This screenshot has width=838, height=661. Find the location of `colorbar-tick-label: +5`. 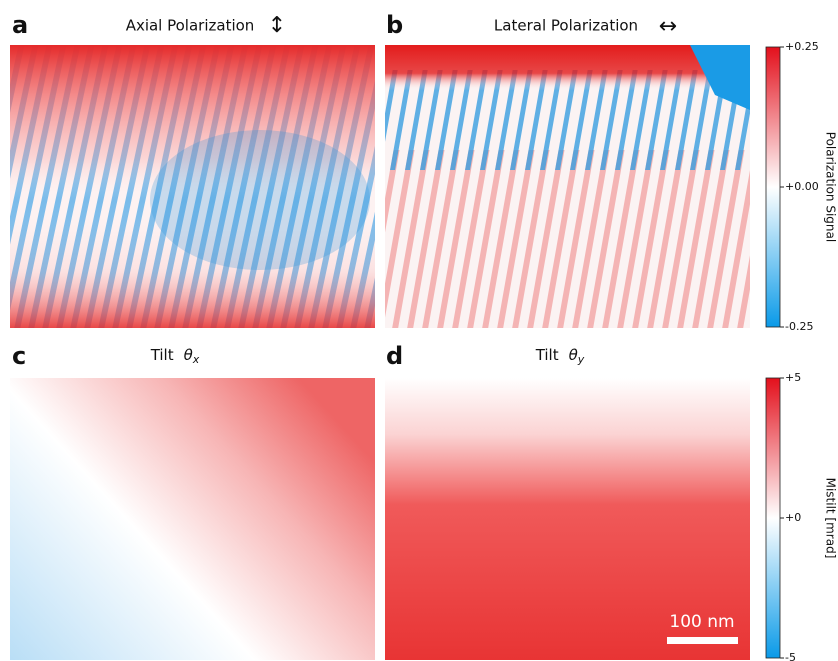

colorbar-tick-label: +5 is located at coordinates (793, 377).